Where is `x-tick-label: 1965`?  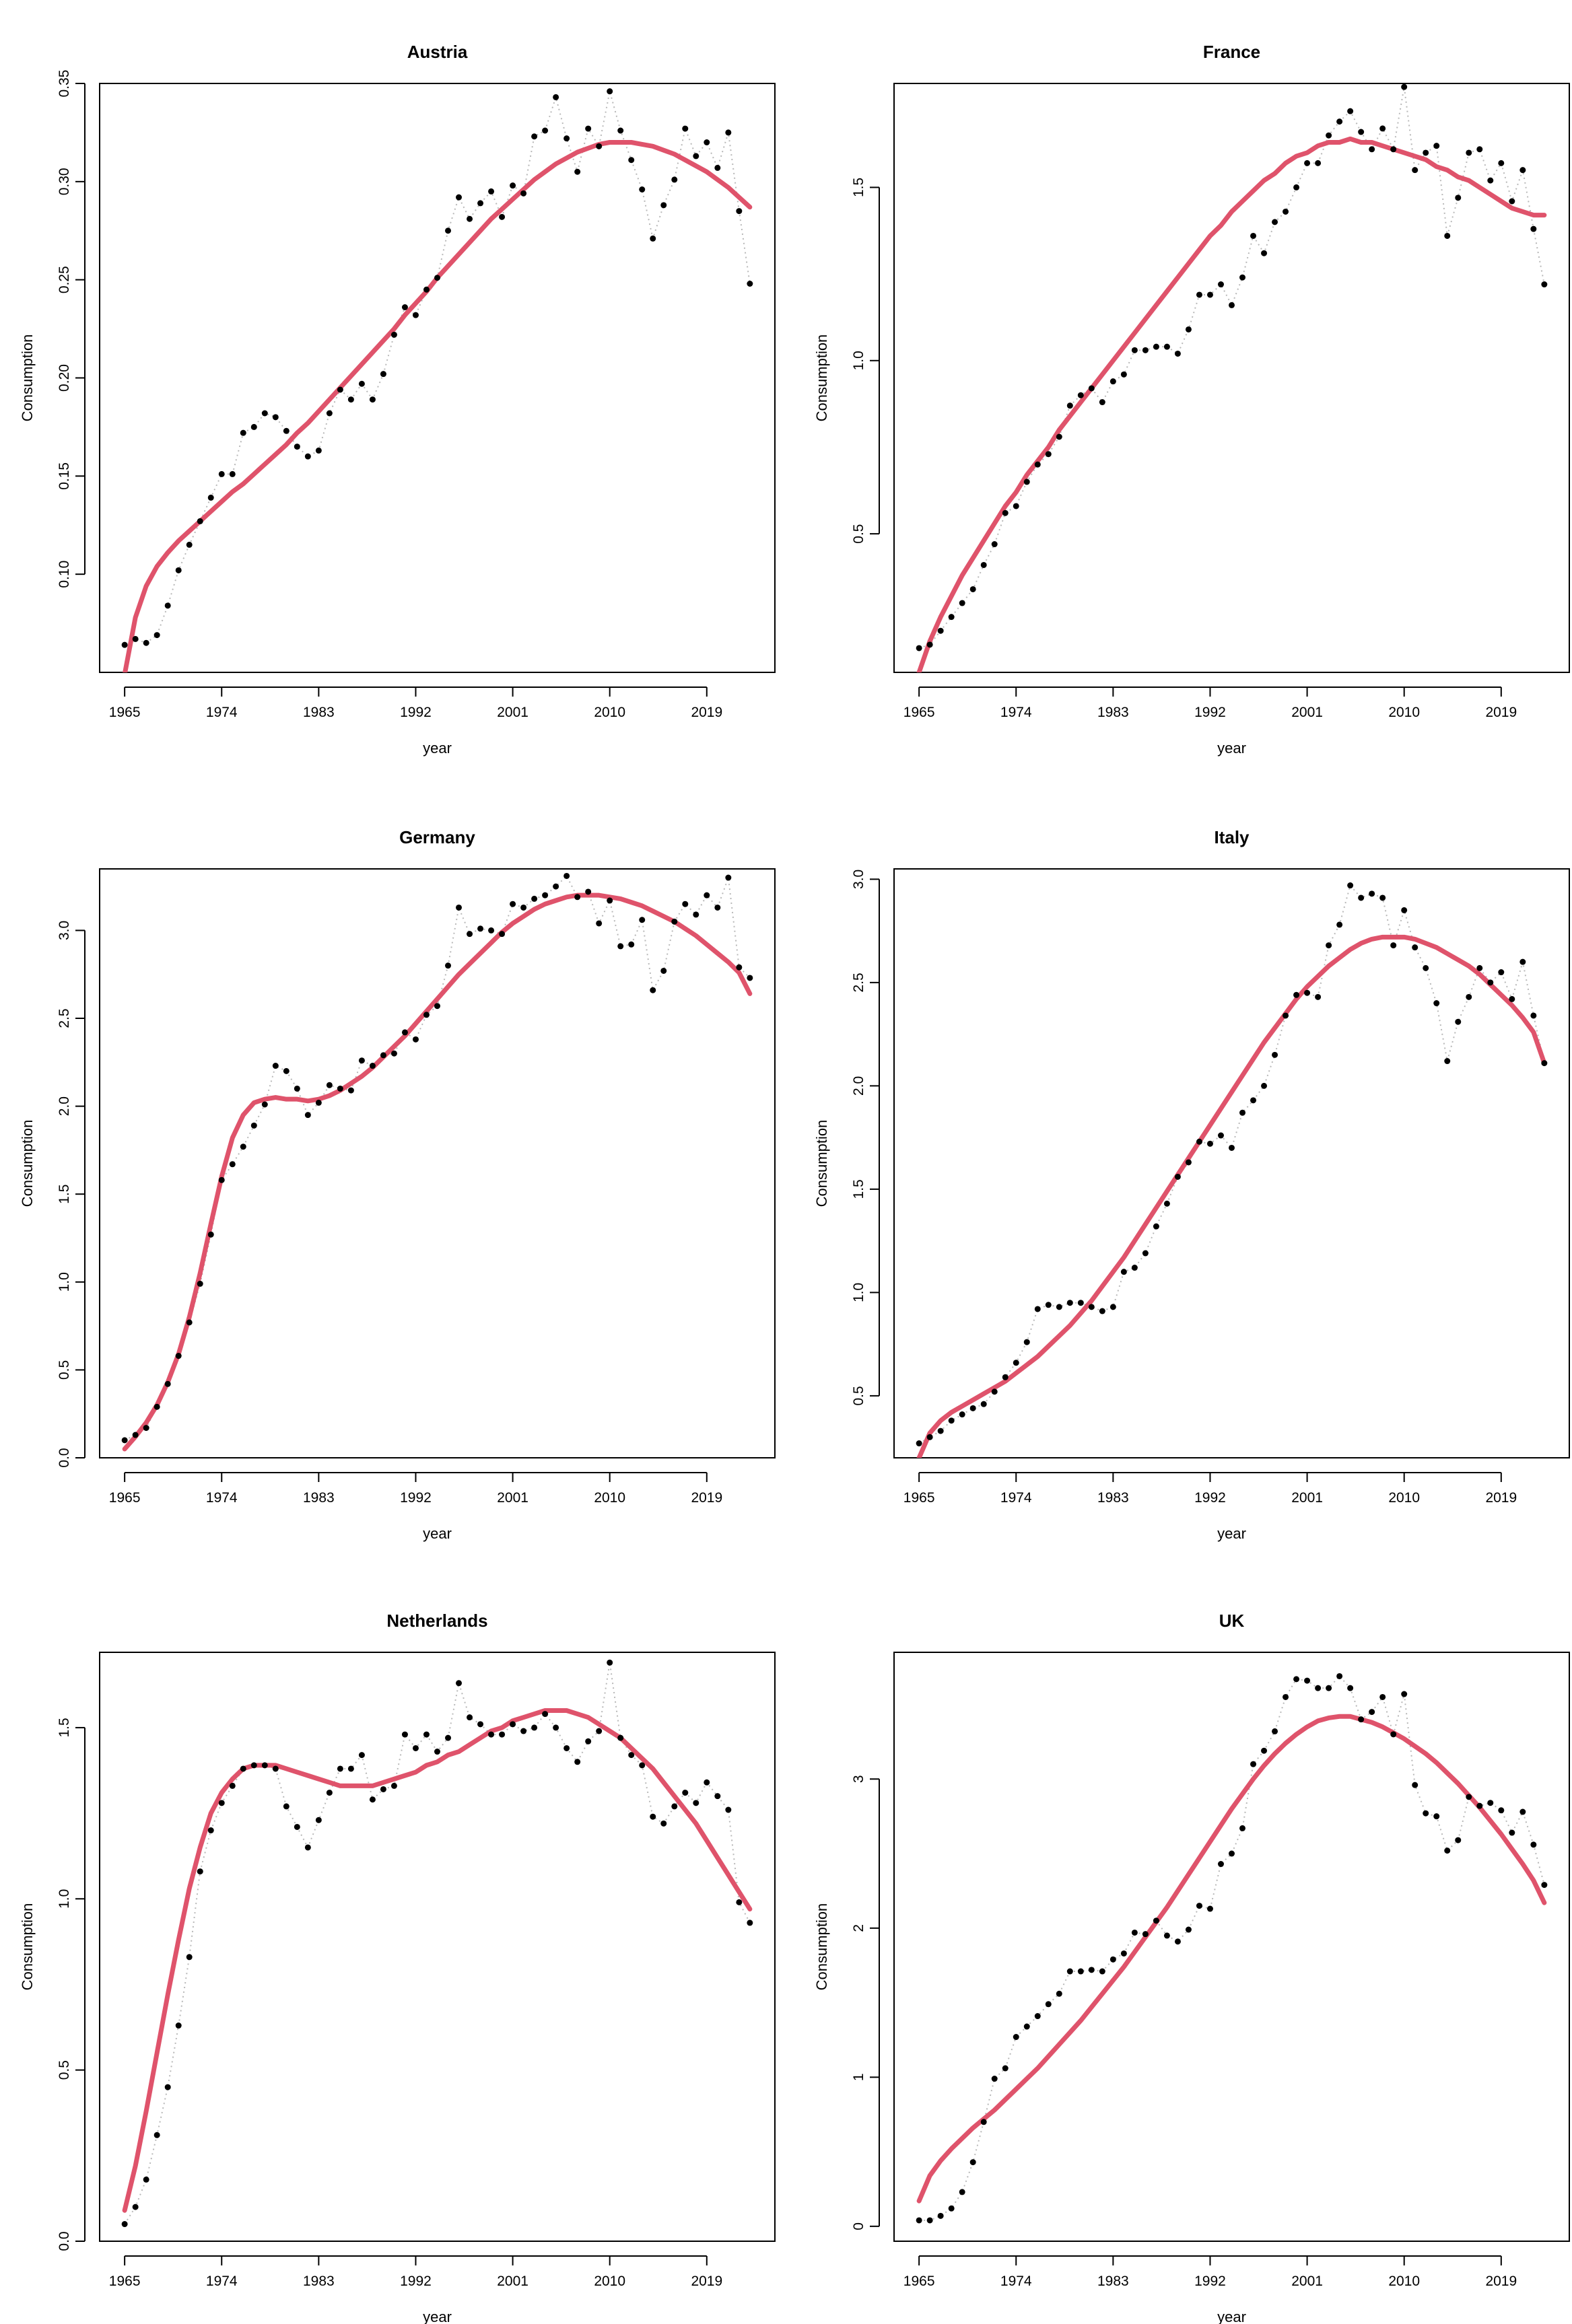 x-tick-label: 1965 is located at coordinates (919, 1498).